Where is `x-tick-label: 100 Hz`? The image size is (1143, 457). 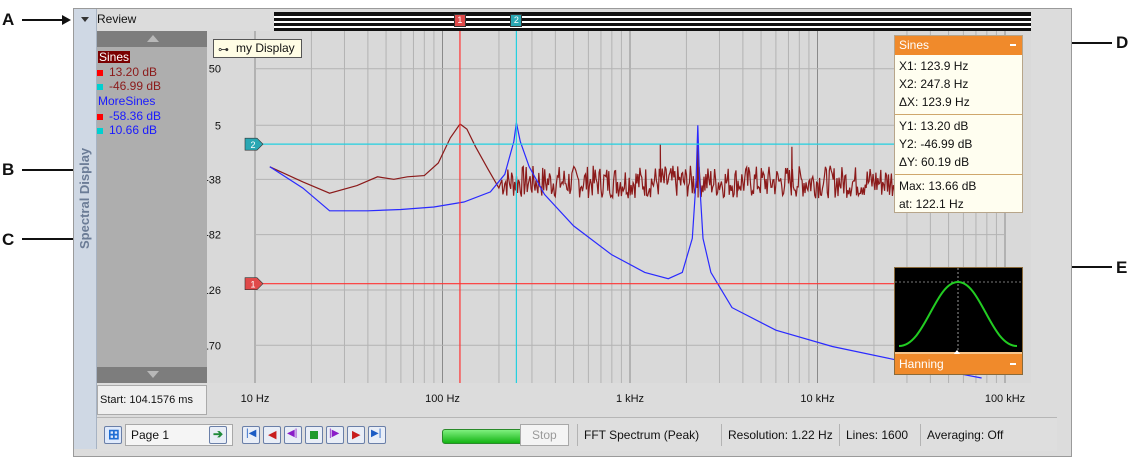 x-tick-label: 100 Hz is located at coordinates (442, 399).